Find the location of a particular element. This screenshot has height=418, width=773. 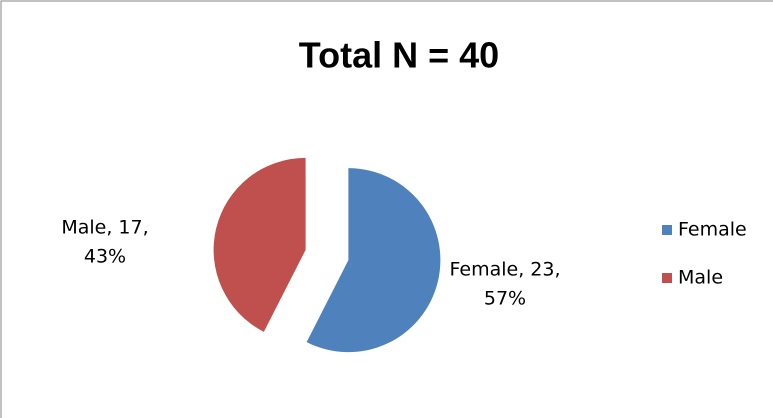

chart-title: Total N = 40 is located at coordinates (399, 55).